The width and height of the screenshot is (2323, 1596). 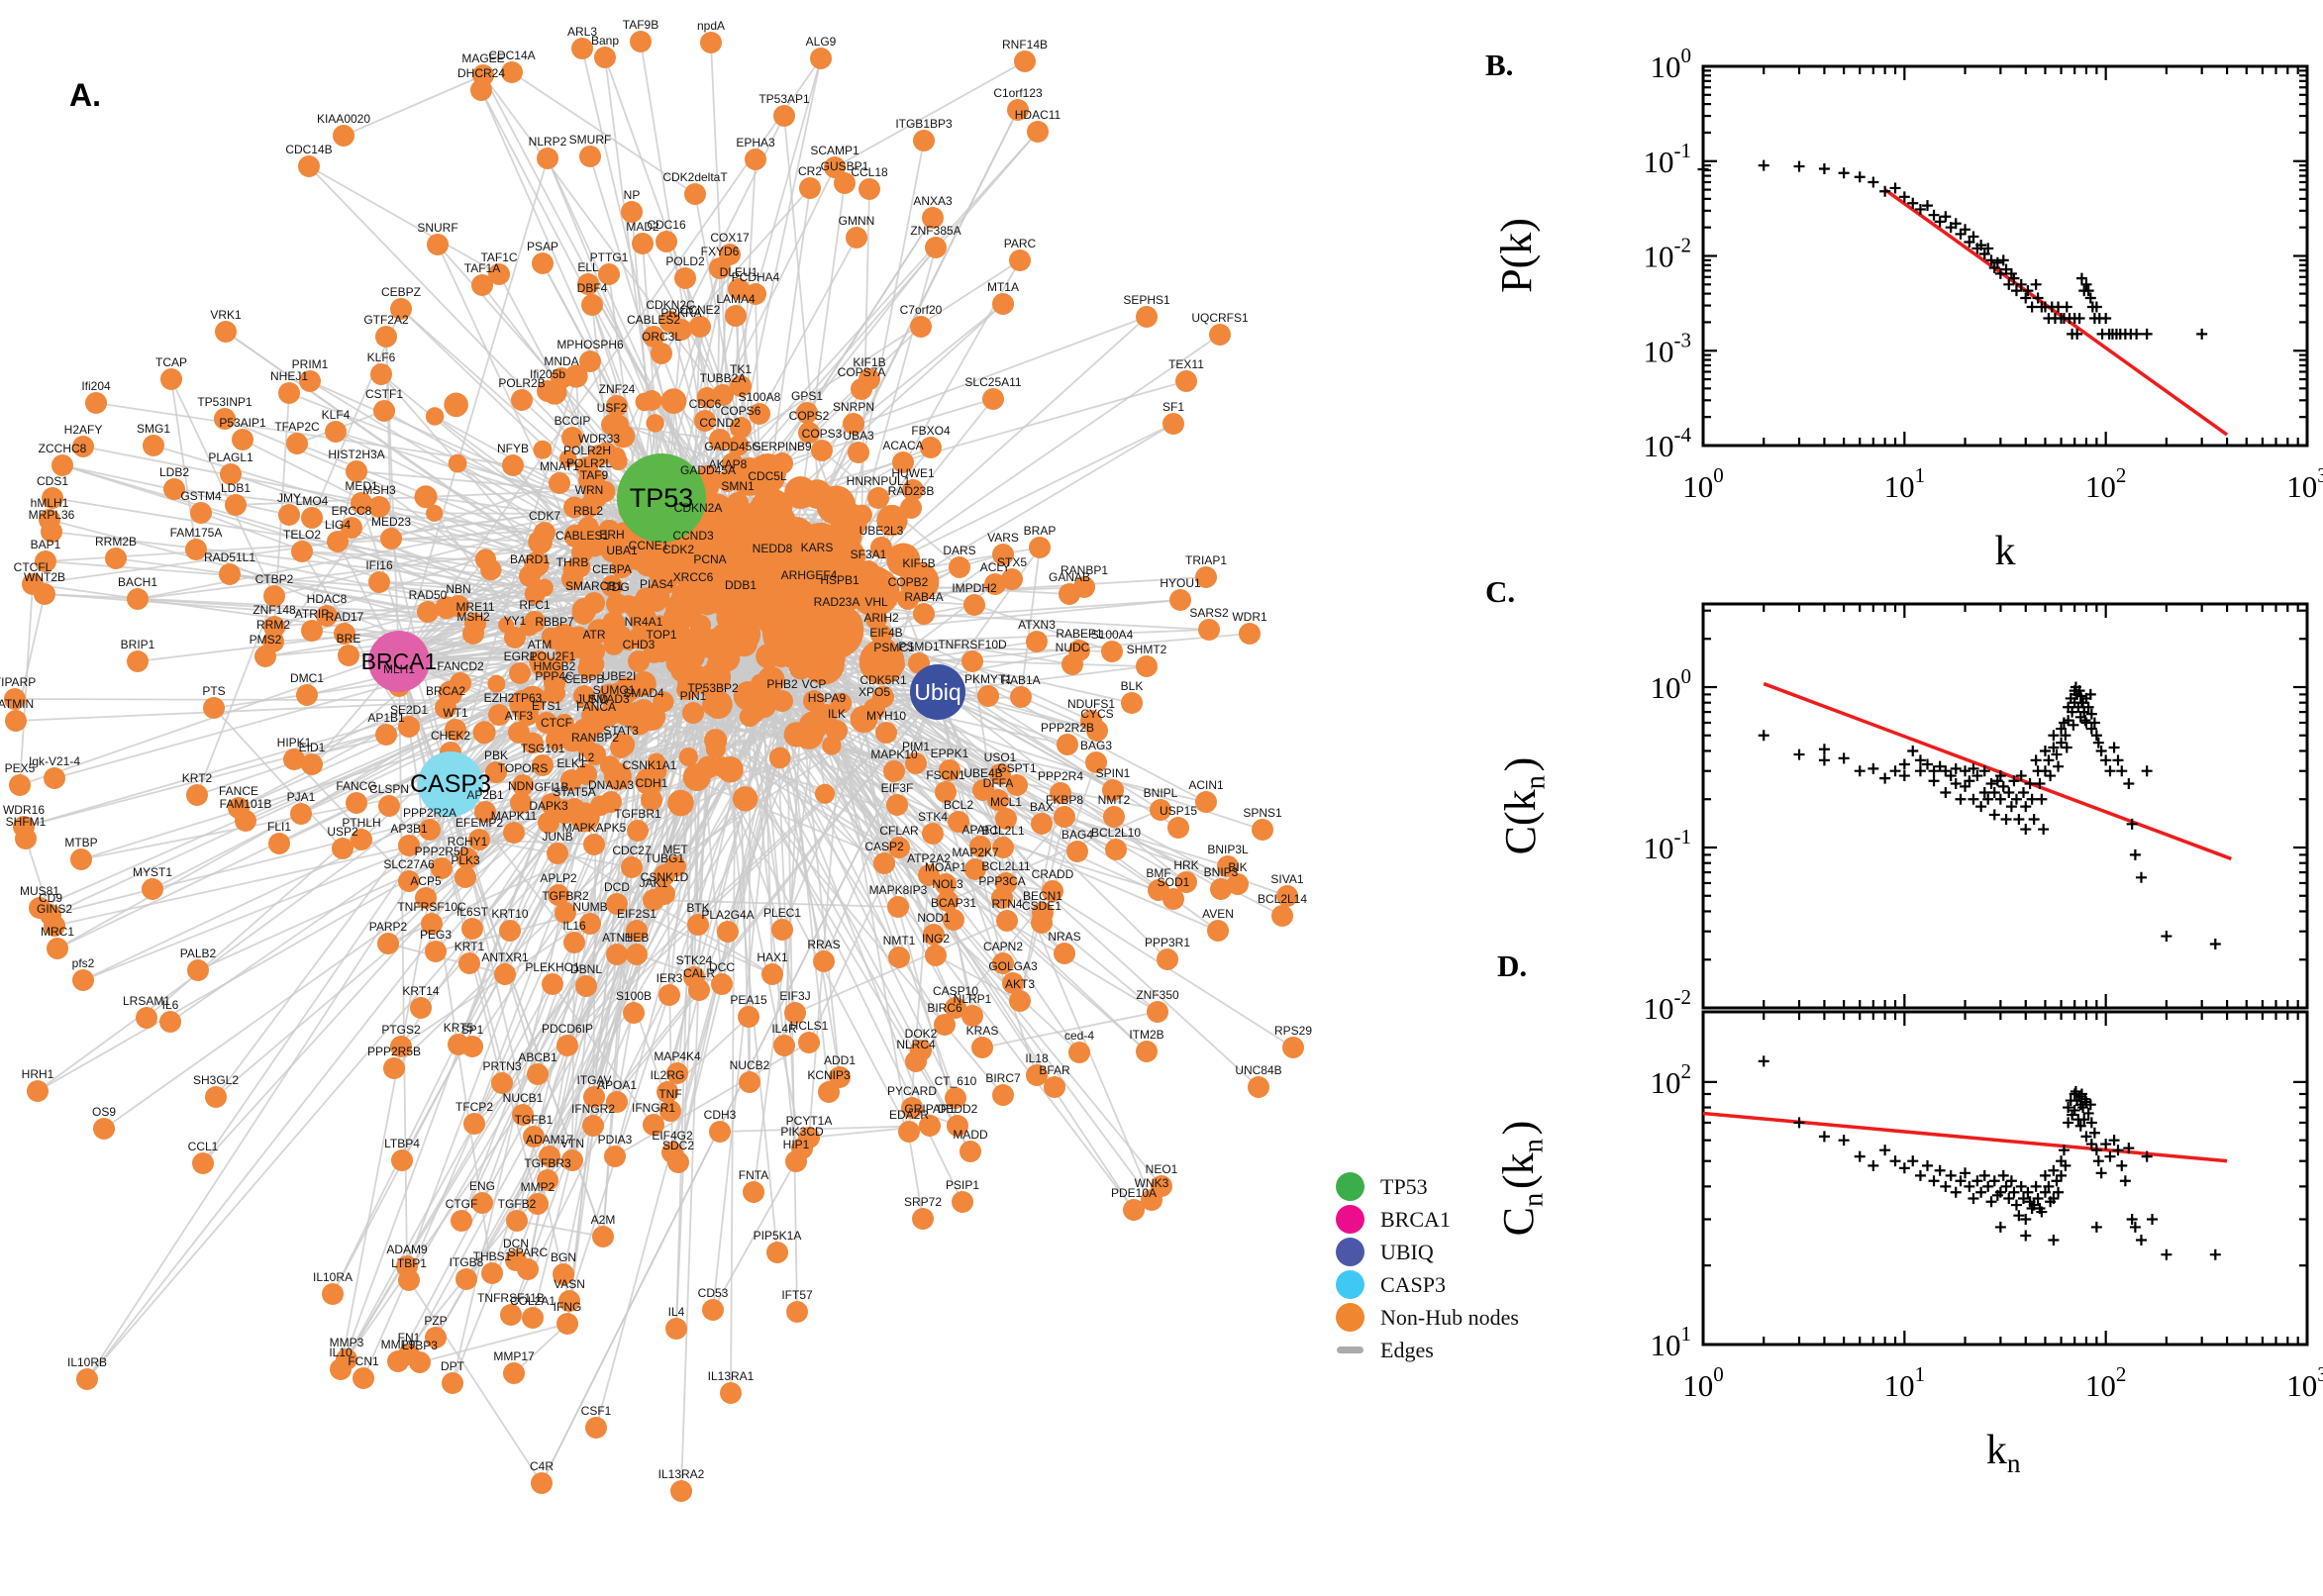 What do you see at coordinates (474, 1107) in the screenshot?
I see `network-node-label: TFCP2` at bounding box center [474, 1107].